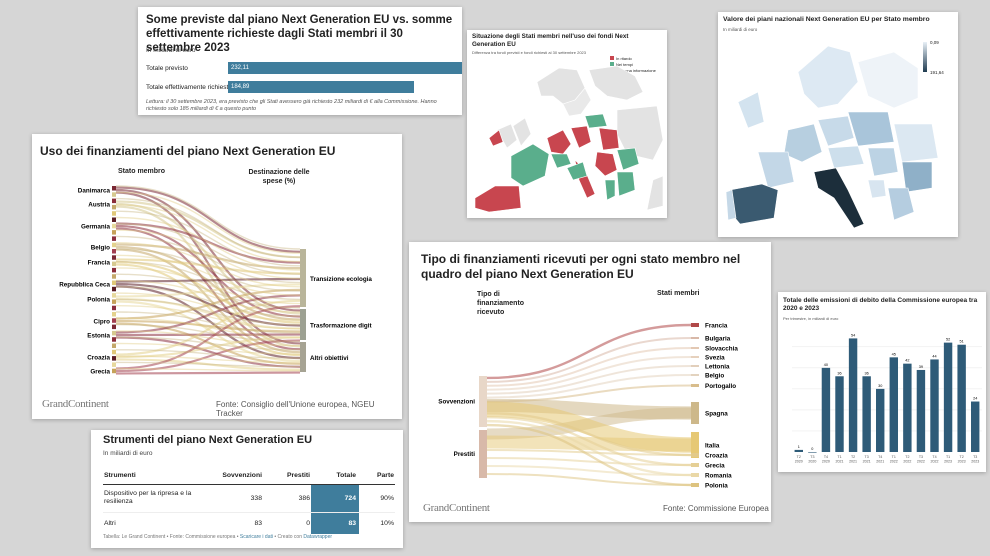 This screenshot has width=990, height=556. What do you see at coordinates (715, 466) in the screenshot?
I see `state-label: Grecia` at bounding box center [715, 466].